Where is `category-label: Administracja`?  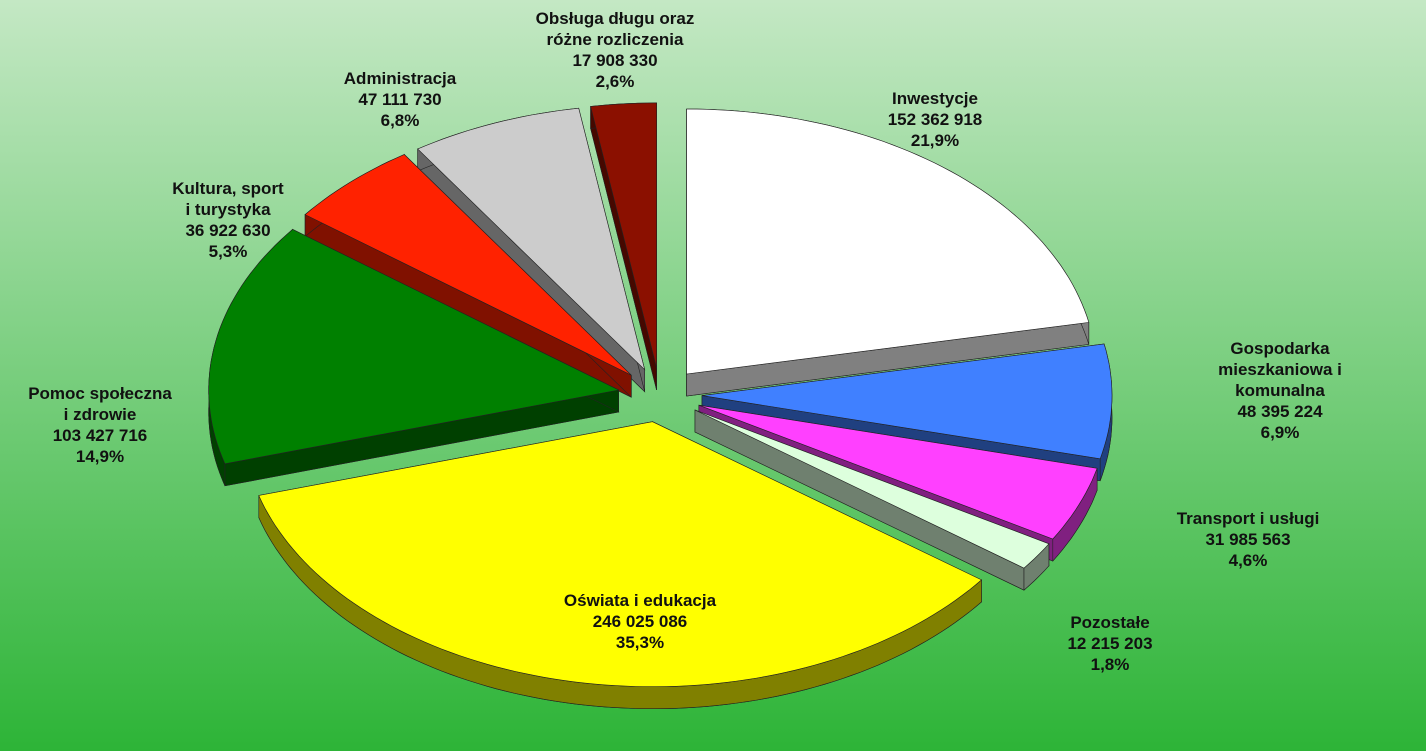
category-label: Administracja is located at coordinates (400, 78).